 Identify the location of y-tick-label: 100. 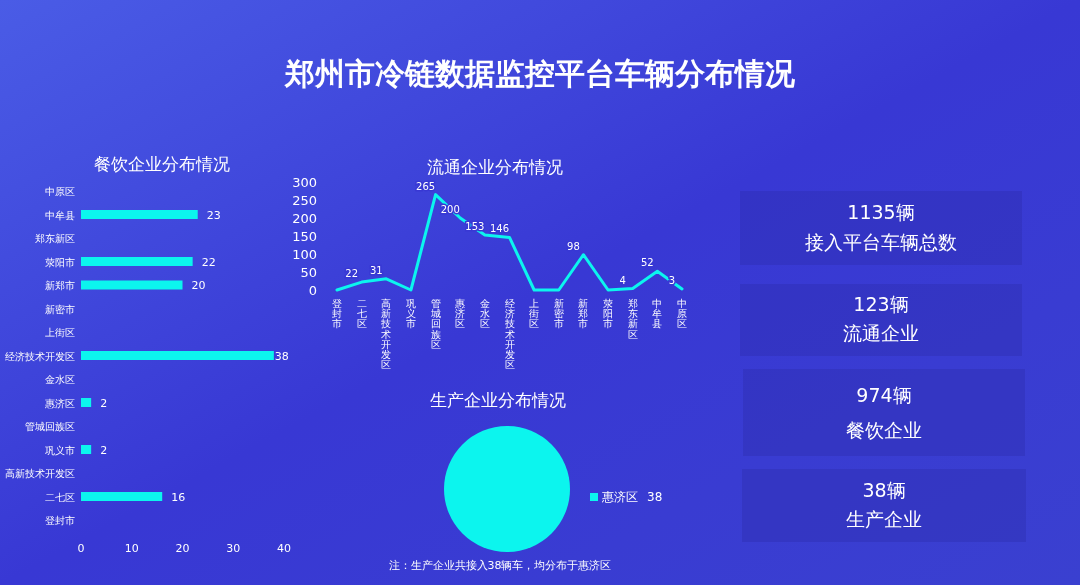
(304, 254).